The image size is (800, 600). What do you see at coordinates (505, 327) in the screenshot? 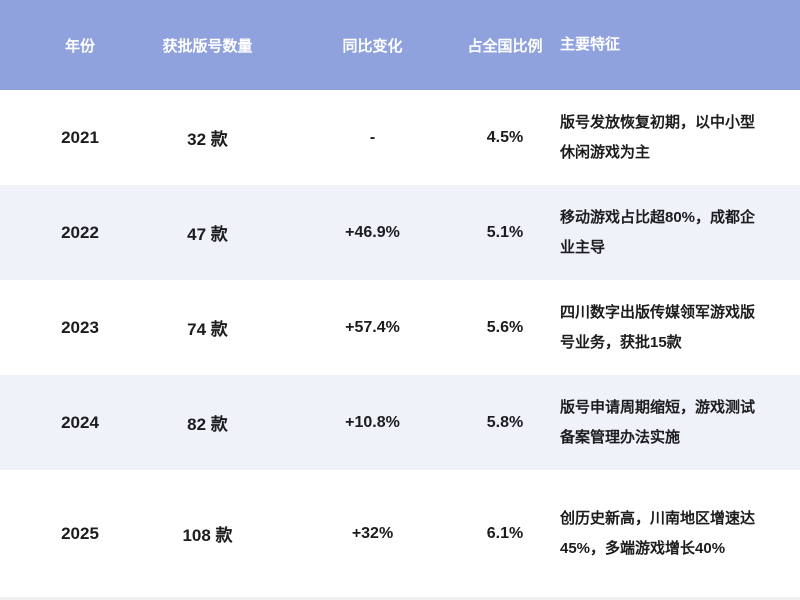
I see `share-cell: 5.6%` at bounding box center [505, 327].